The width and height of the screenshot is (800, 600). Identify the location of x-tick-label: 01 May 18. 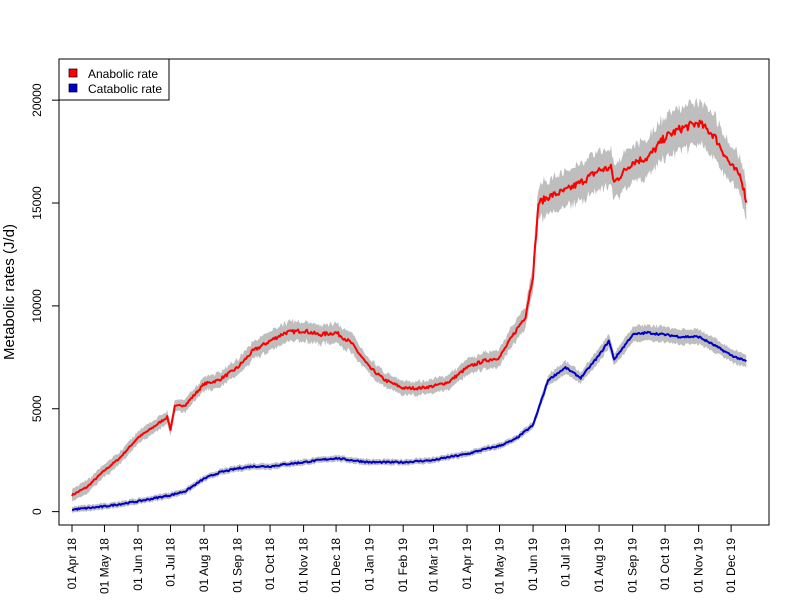
(104, 566).